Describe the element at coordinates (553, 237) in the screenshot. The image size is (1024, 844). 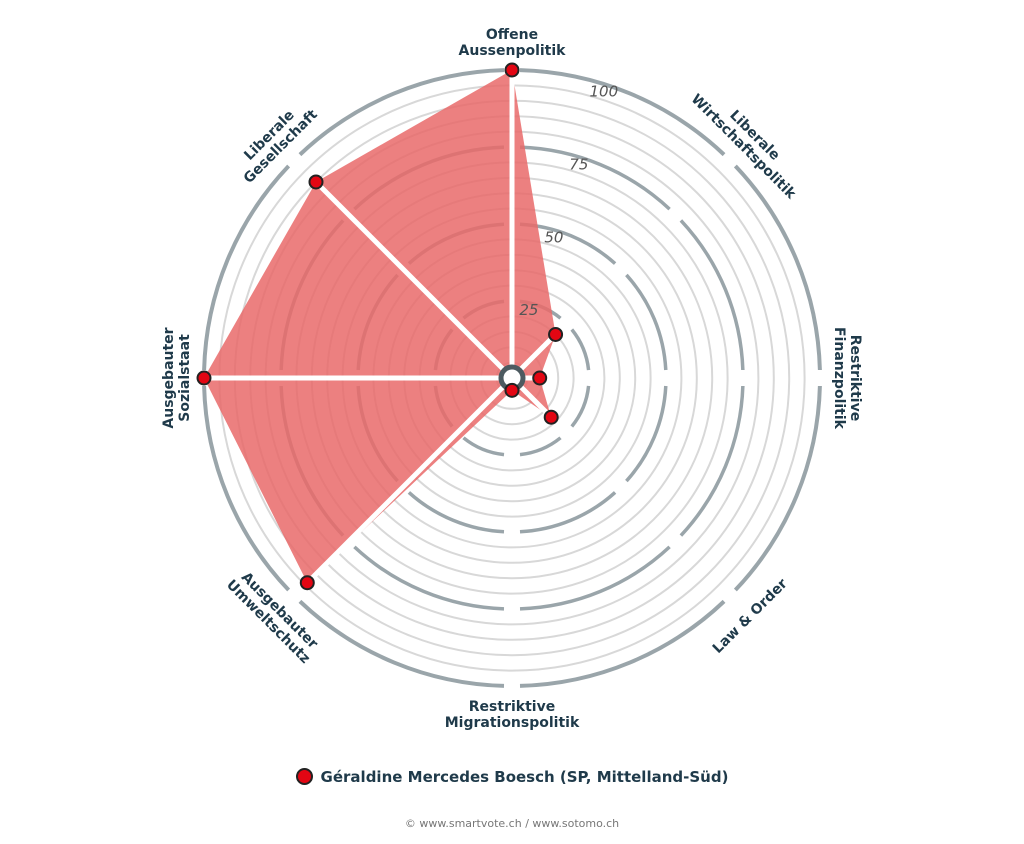
I see `tick-label: 50` at that location.